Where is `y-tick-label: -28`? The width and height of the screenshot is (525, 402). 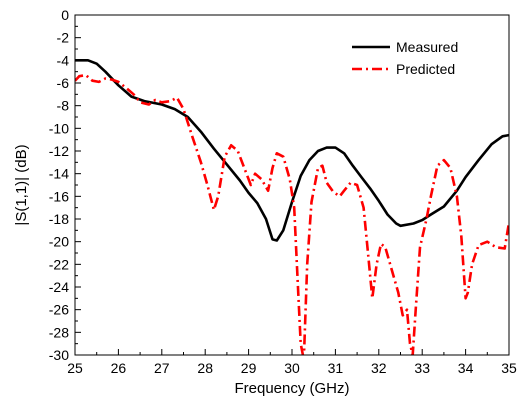 y-tick-label: -28 is located at coordinates (59, 332).